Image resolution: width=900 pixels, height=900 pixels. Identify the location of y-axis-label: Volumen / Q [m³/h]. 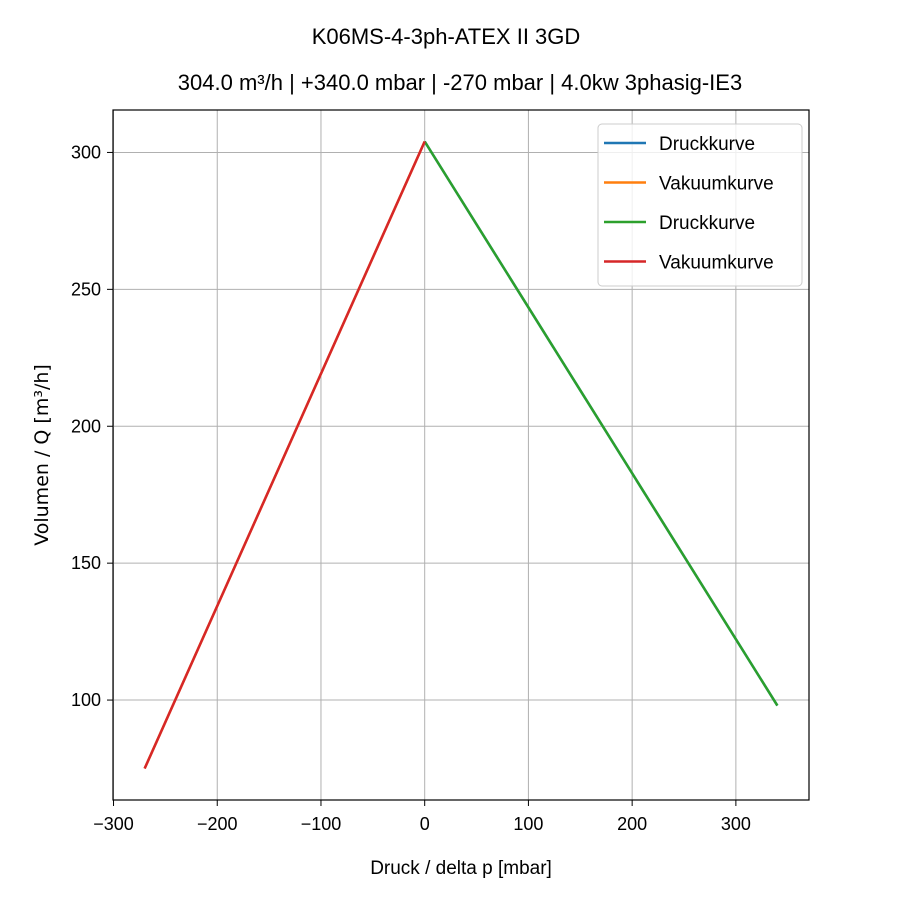
(42, 455).